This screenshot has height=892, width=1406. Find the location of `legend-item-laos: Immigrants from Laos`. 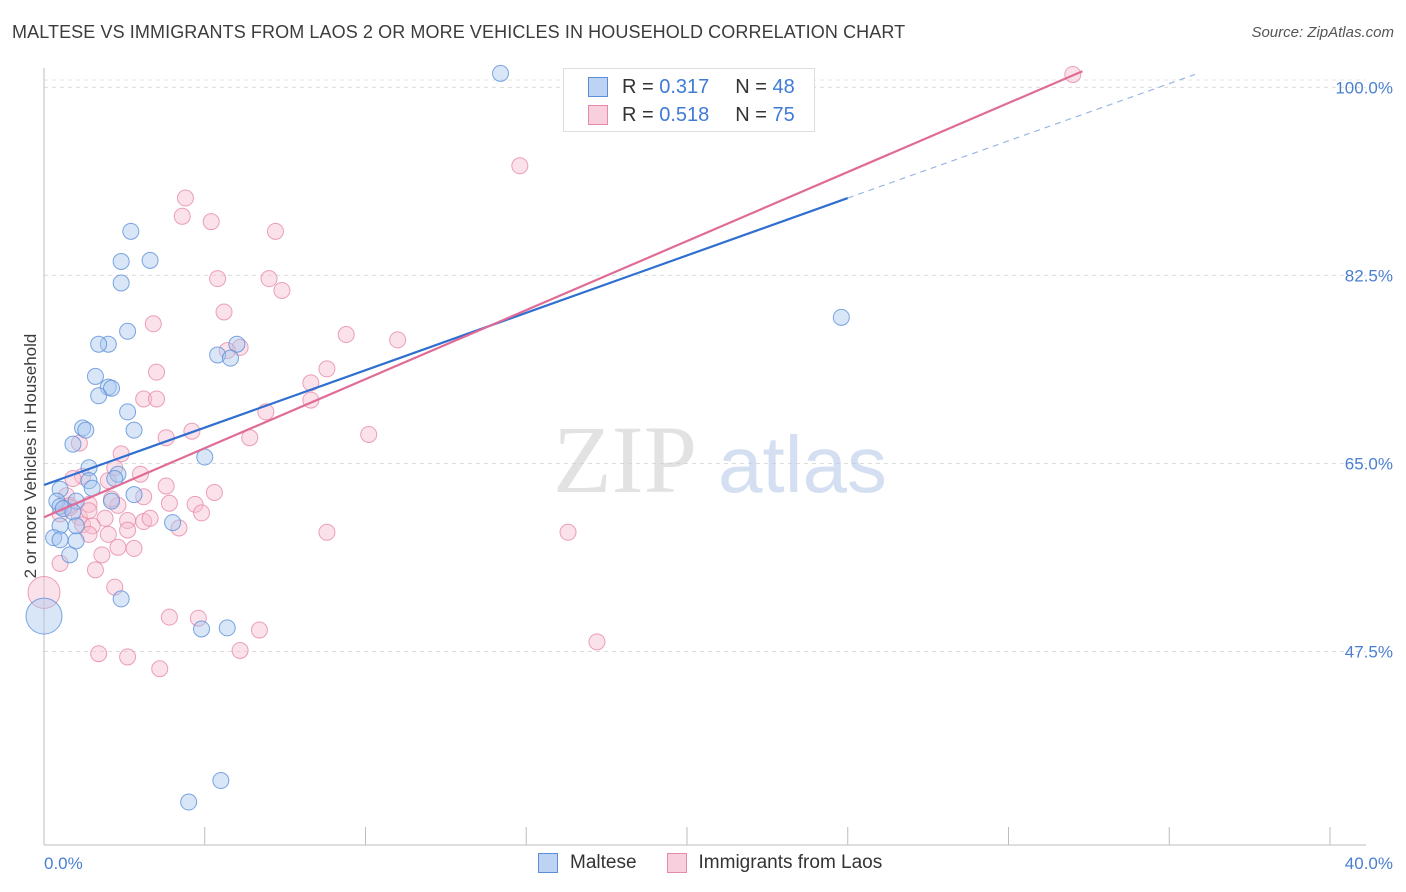

legend-item-laos: Immigrants from Laos is located at coordinates (774, 863).